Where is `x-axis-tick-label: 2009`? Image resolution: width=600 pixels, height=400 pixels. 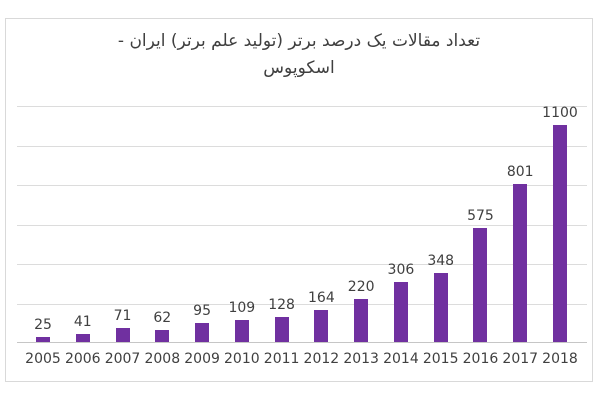
x-axis-tick-label: 2009 is located at coordinates (202, 359).